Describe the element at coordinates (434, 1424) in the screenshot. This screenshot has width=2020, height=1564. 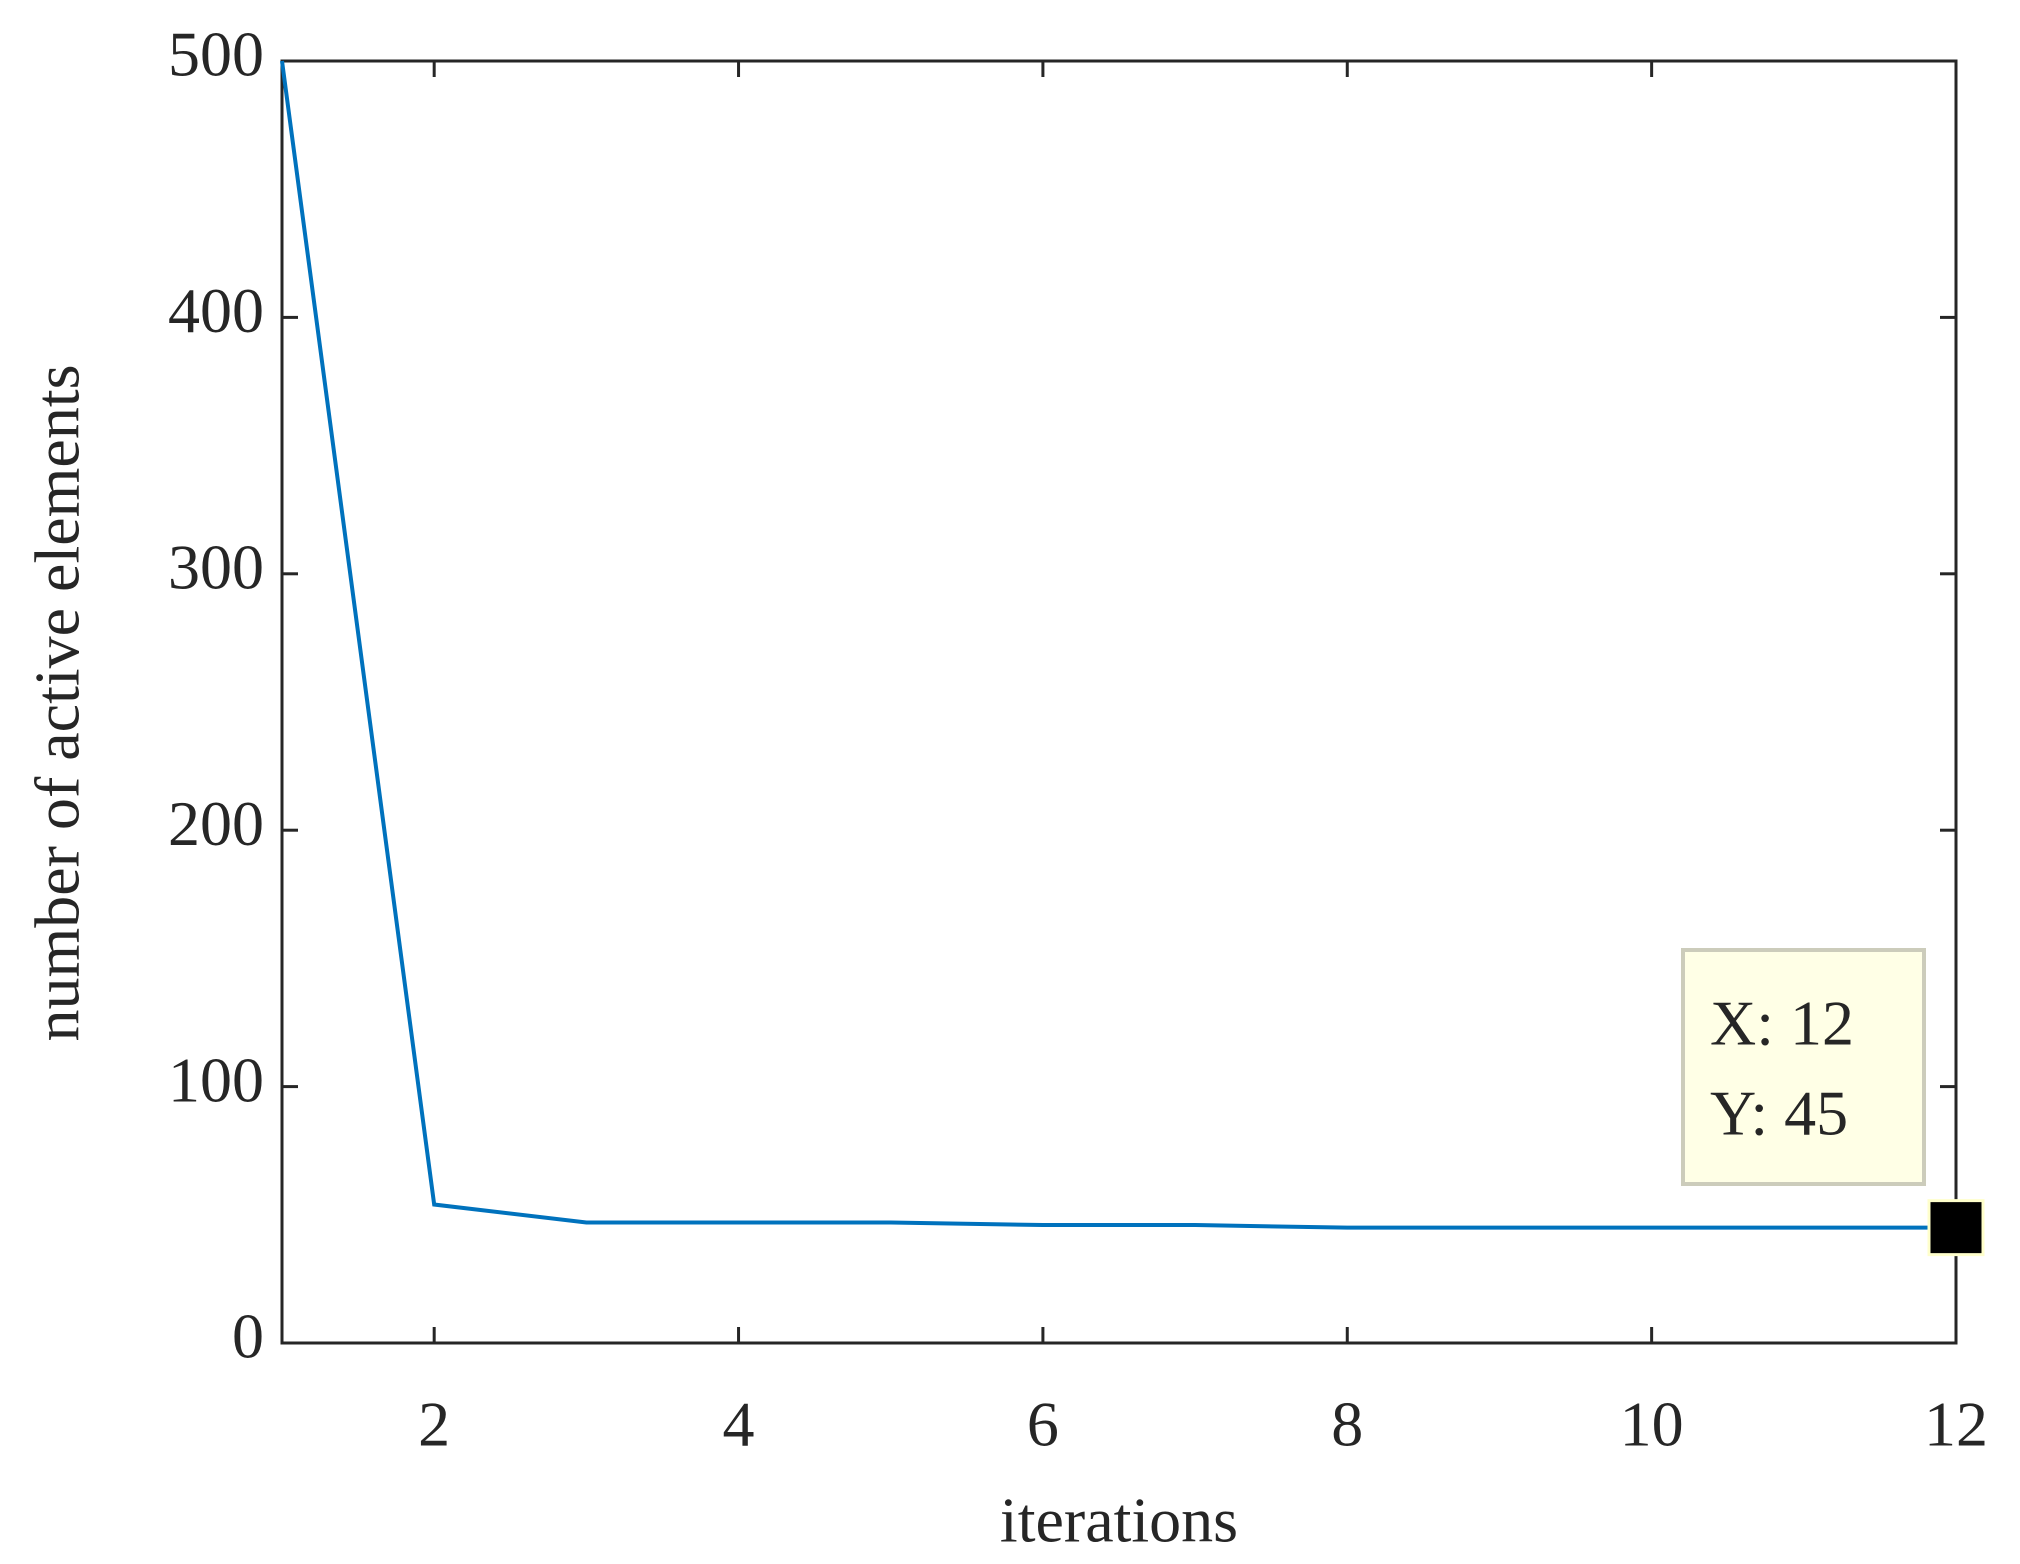
I see `x-tick-label: 2` at that location.